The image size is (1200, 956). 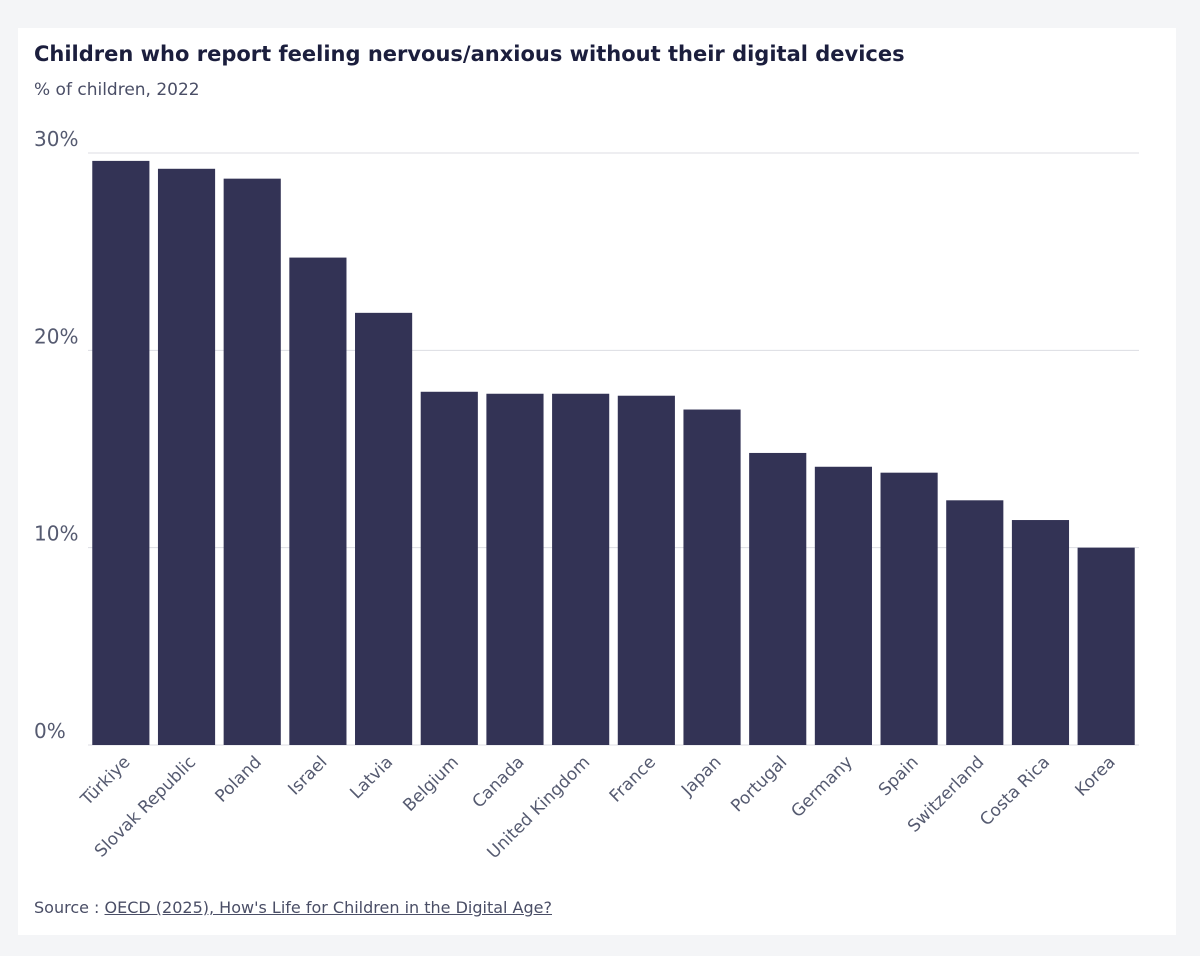 I want to click on y-axis-ticks: 0% 10% 20% 30%, so click(x=56, y=435).